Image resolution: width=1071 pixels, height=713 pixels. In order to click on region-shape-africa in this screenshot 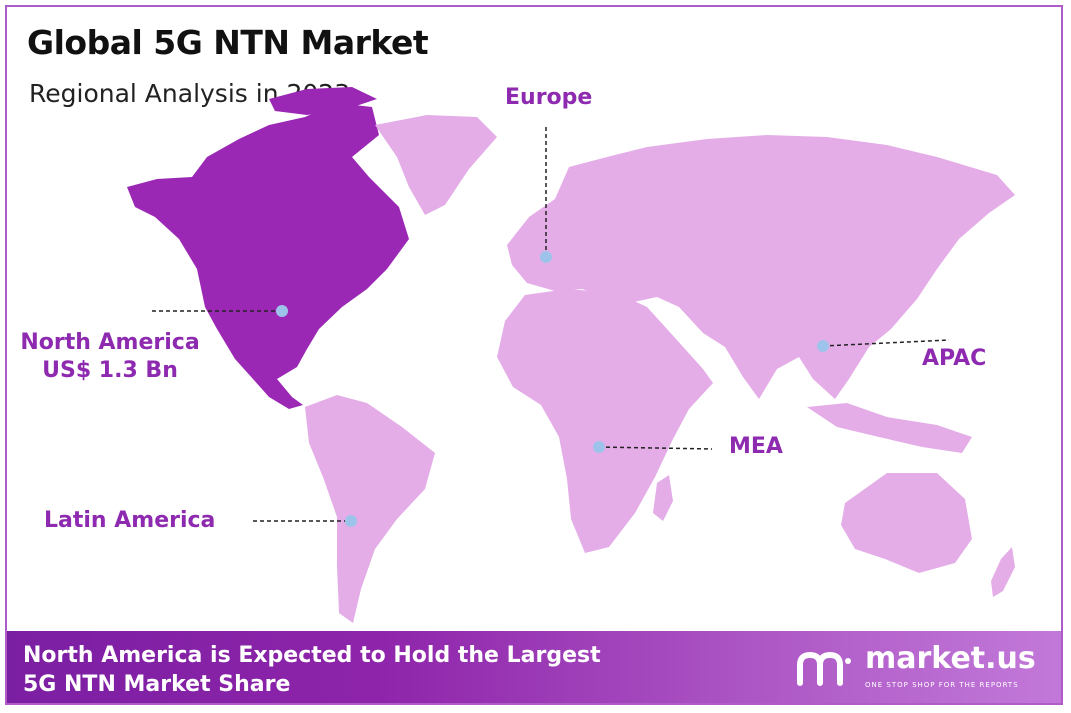, I will do `click(605, 421)`.